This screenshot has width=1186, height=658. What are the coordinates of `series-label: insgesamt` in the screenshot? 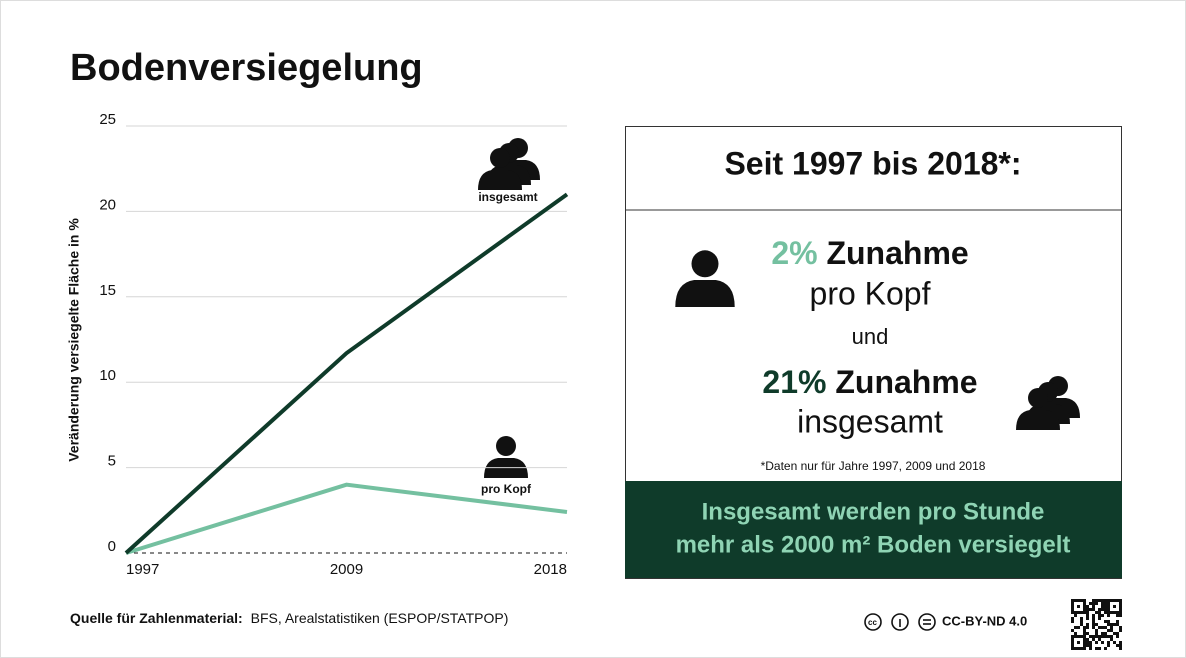 It's located at (507, 197).